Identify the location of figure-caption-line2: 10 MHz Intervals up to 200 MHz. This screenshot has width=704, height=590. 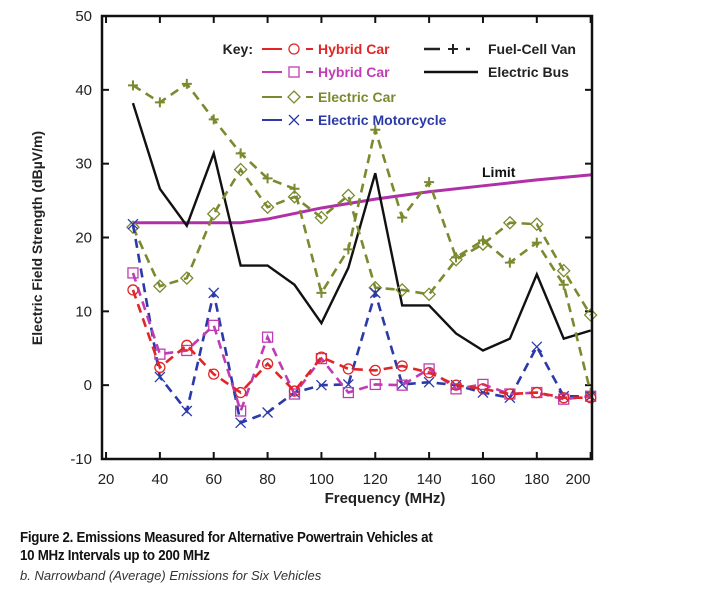
(115, 556).